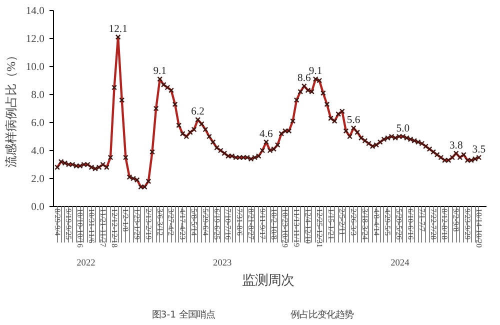  What do you see at coordinates (479, 228) in the screenshot?
I see `x-tick-label: 10/14-10/20` at bounding box center [479, 228].